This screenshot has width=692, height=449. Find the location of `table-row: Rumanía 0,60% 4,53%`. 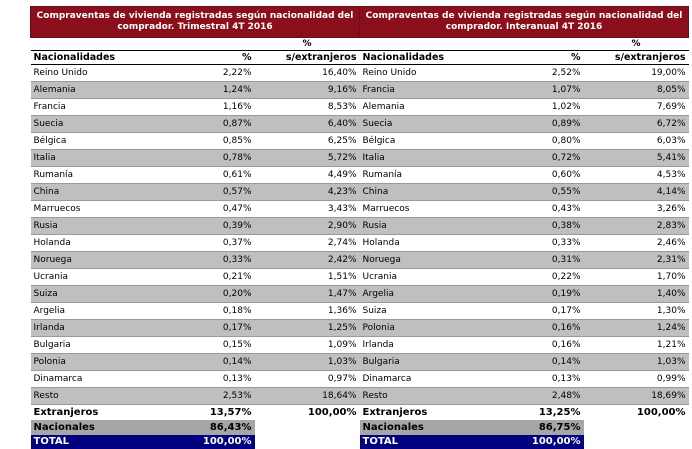

table-row: Rumanía 0,60% 4,53% is located at coordinates (524, 175).